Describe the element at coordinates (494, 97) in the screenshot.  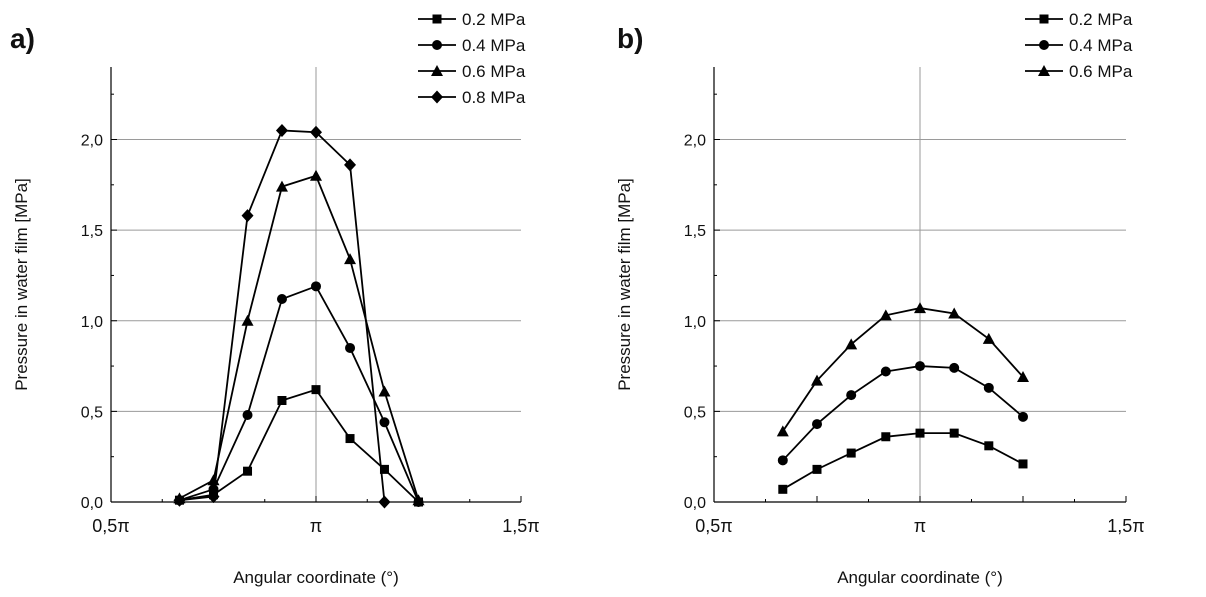
I see `legend-label: 0.8 MPa` at that location.